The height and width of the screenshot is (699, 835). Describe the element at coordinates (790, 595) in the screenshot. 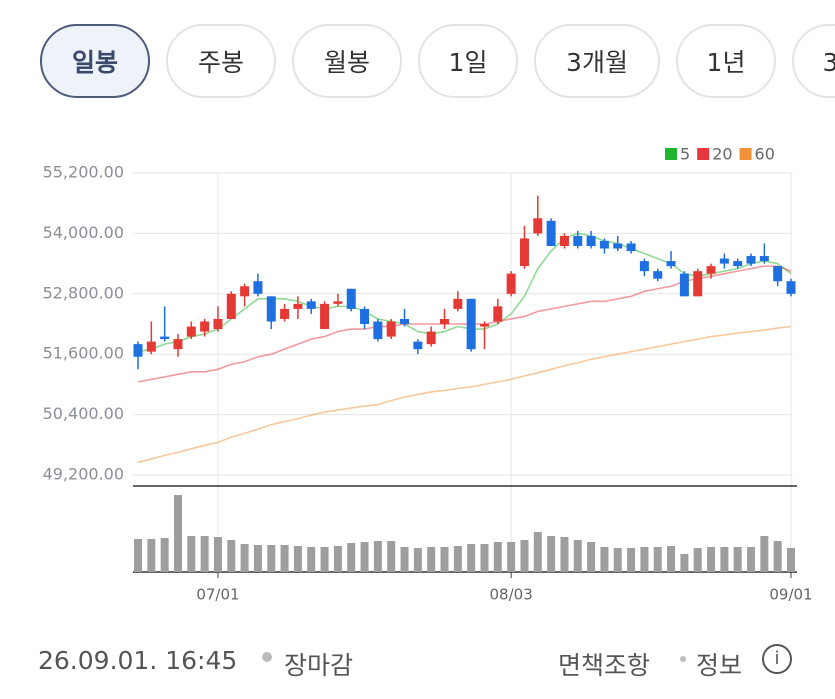

I see `x-tick-label: 09/01` at that location.